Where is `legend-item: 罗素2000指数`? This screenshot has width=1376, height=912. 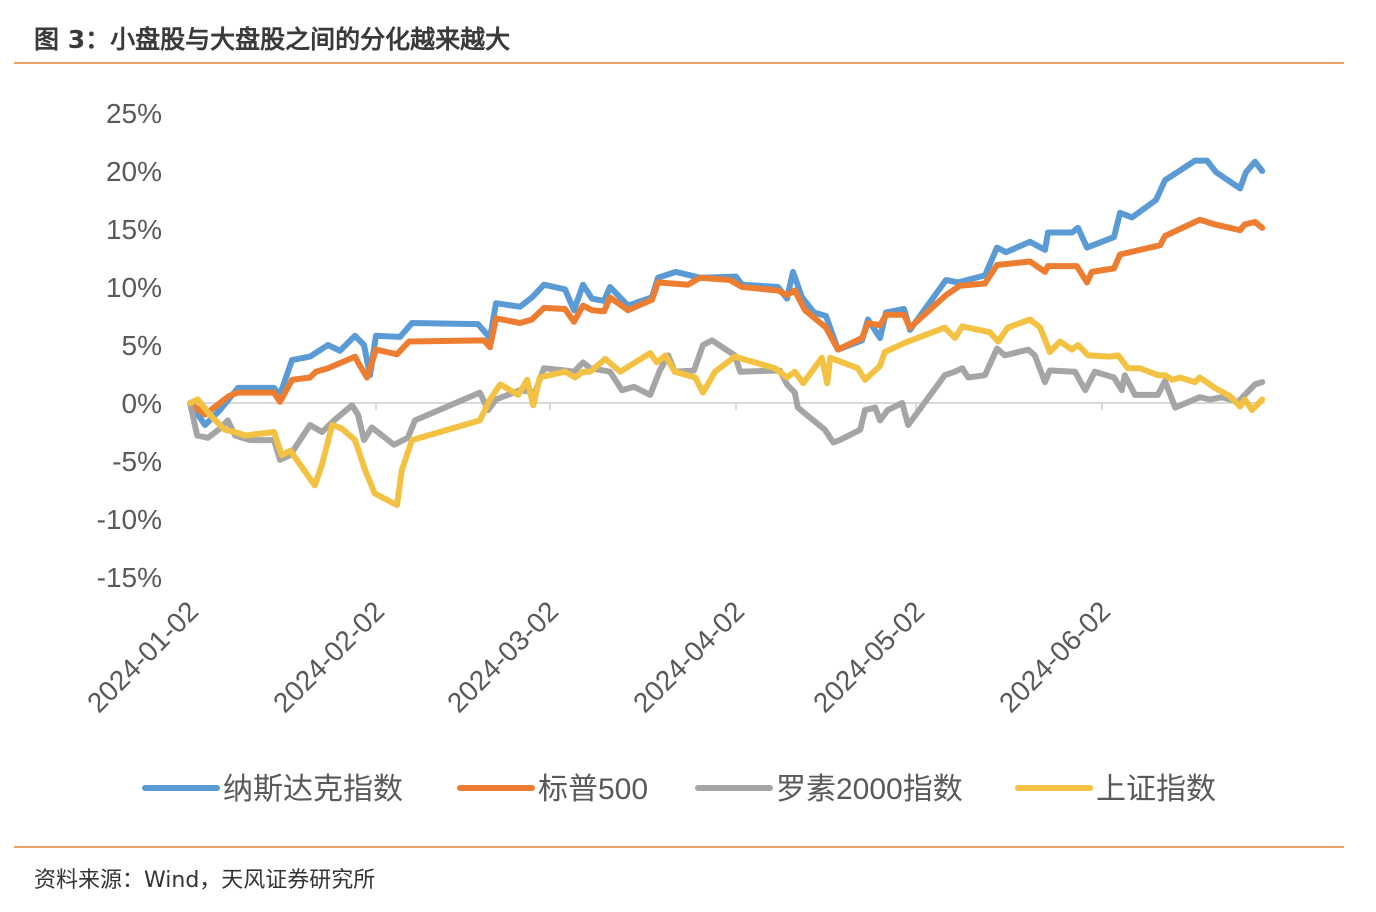 legend-item: 罗素2000指数 is located at coordinates (829, 789).